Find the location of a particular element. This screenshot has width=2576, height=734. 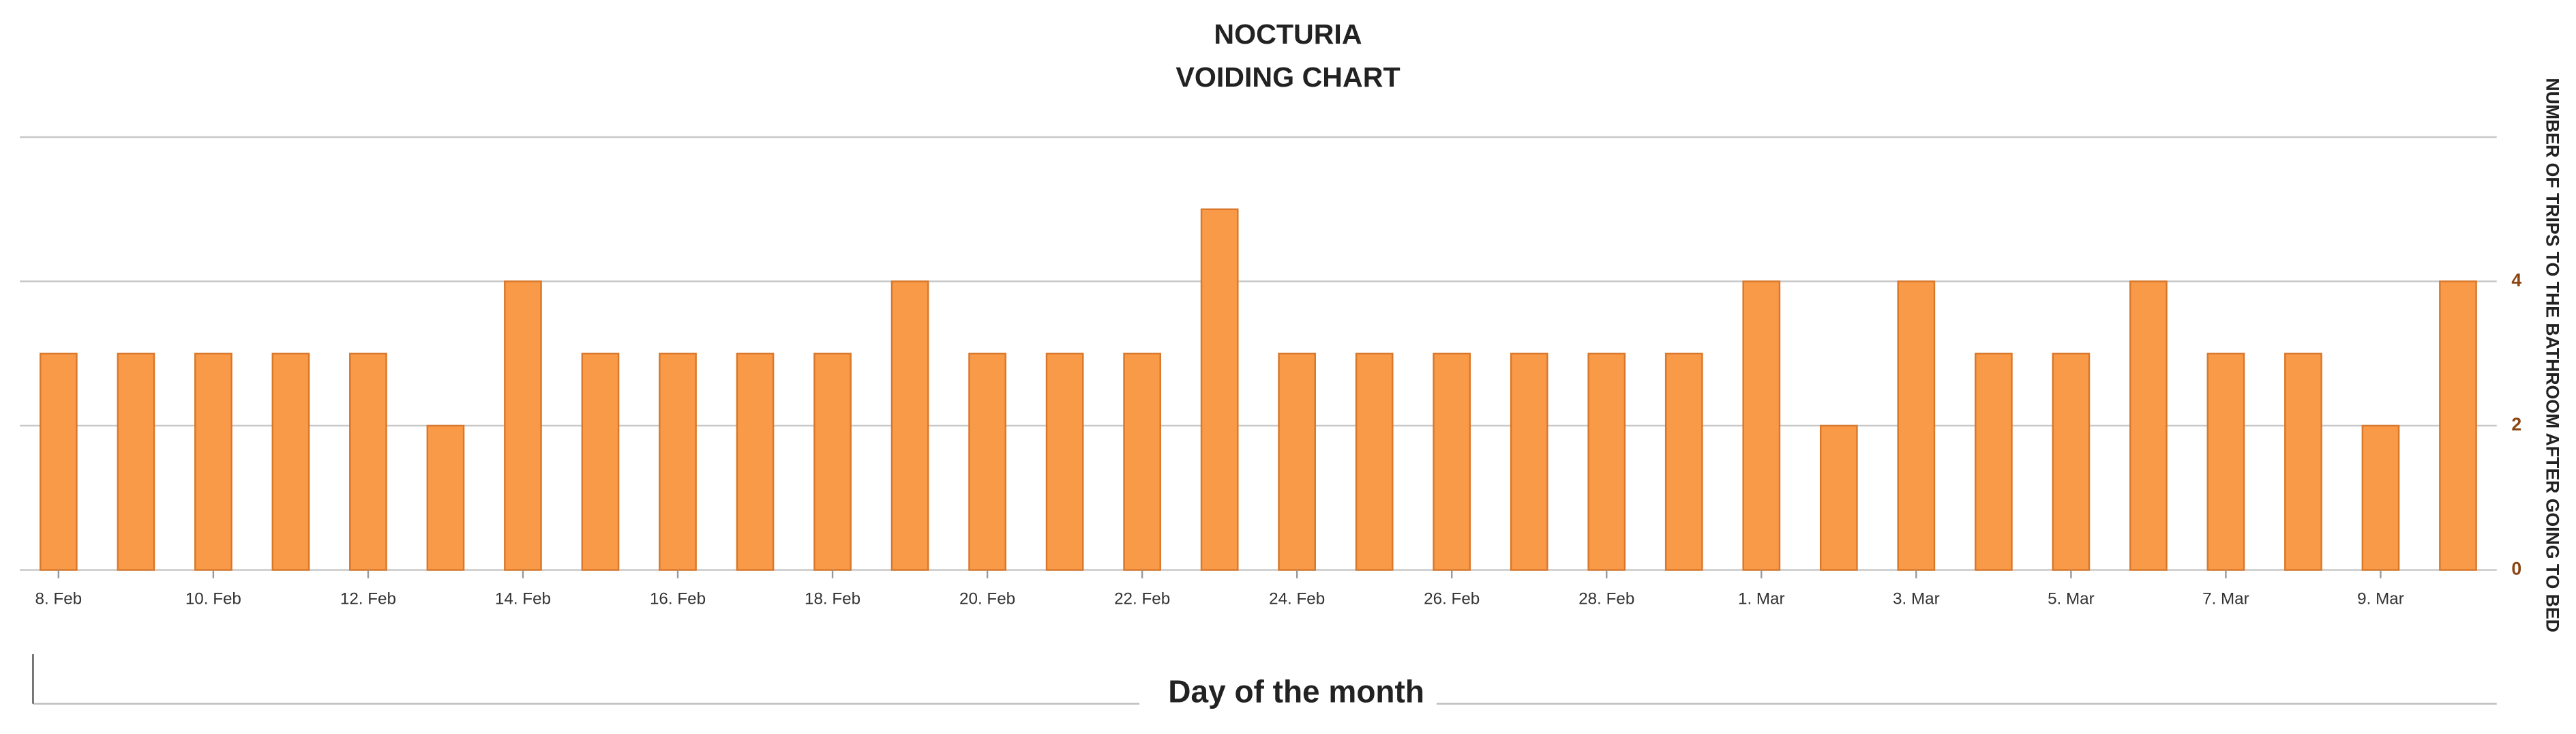

y-tick-label: 2 is located at coordinates (2516, 424).